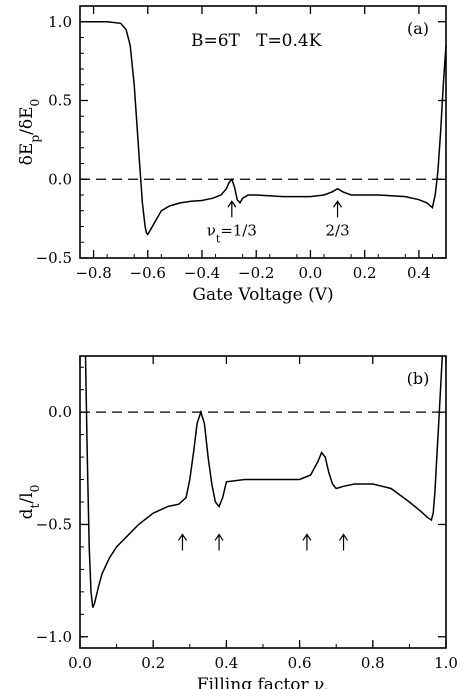 The width and height of the screenshot is (461, 689). Describe the element at coordinates (148, 273) in the screenshot. I see `x-tick-label: −0.6` at that location.